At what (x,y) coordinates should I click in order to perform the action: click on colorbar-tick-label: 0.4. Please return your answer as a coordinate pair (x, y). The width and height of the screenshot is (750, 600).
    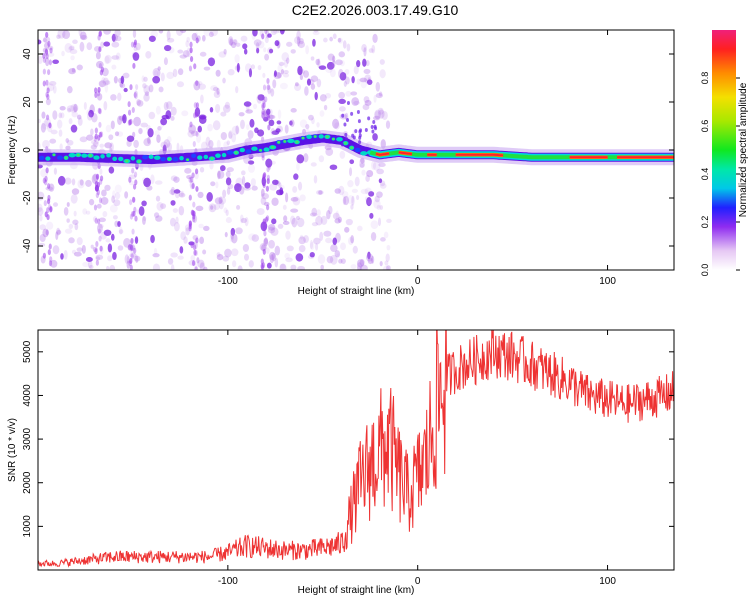
    Looking at the image, I should click on (705, 174).